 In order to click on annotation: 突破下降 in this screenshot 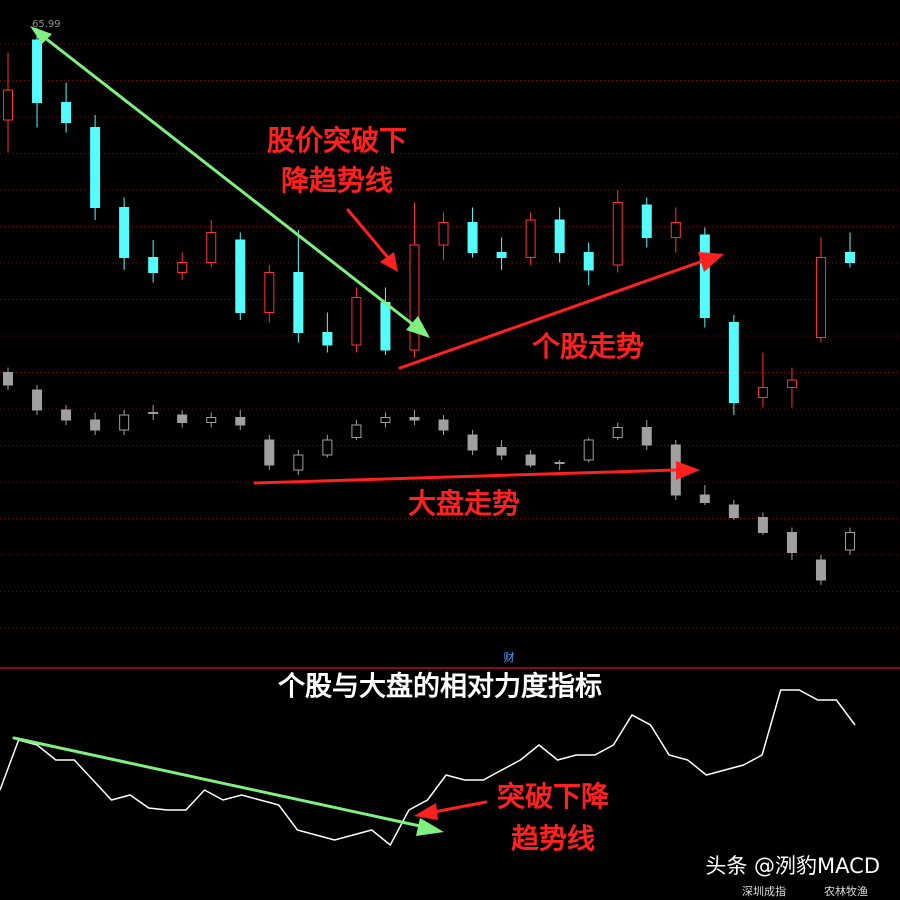, I will do `click(553, 796)`.